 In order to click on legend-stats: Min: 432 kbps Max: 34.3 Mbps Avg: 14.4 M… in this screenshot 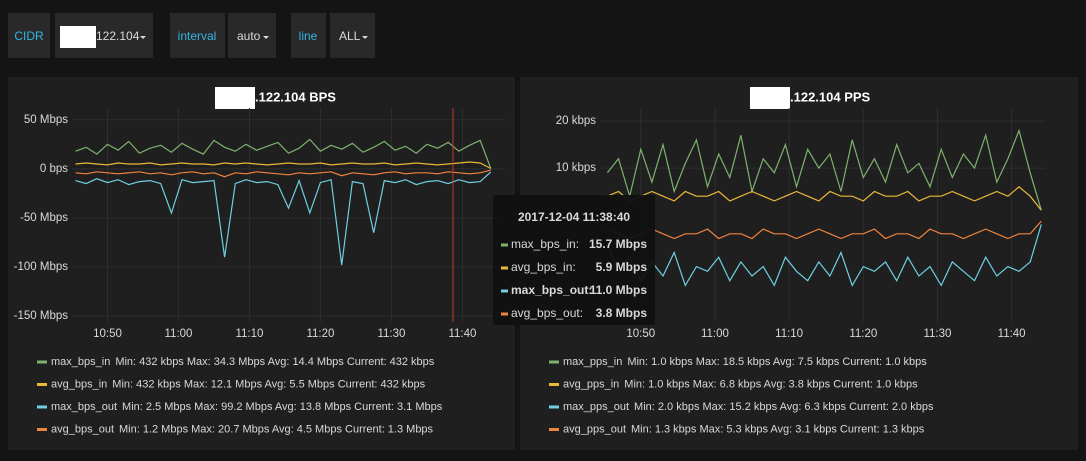, I will do `click(274, 362)`.